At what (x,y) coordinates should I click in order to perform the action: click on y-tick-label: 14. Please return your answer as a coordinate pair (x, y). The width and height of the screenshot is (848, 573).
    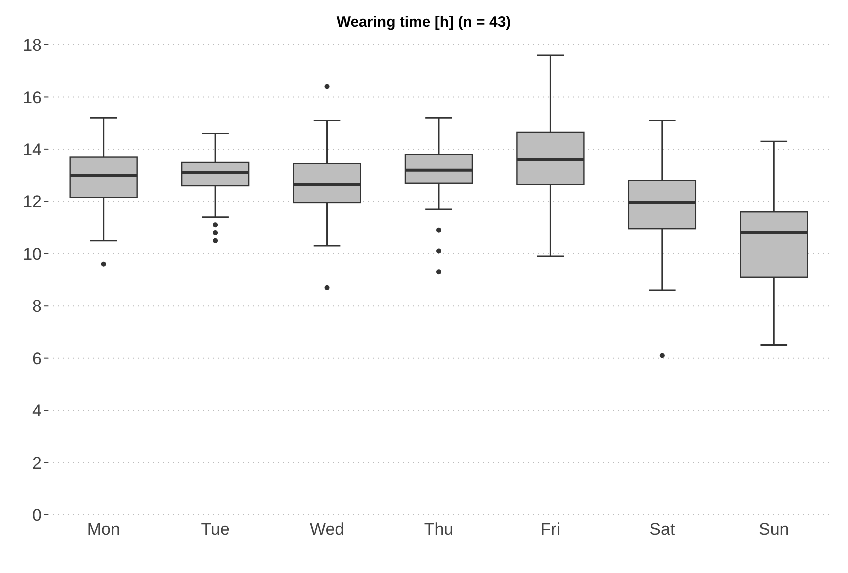
    Looking at the image, I should click on (32, 150).